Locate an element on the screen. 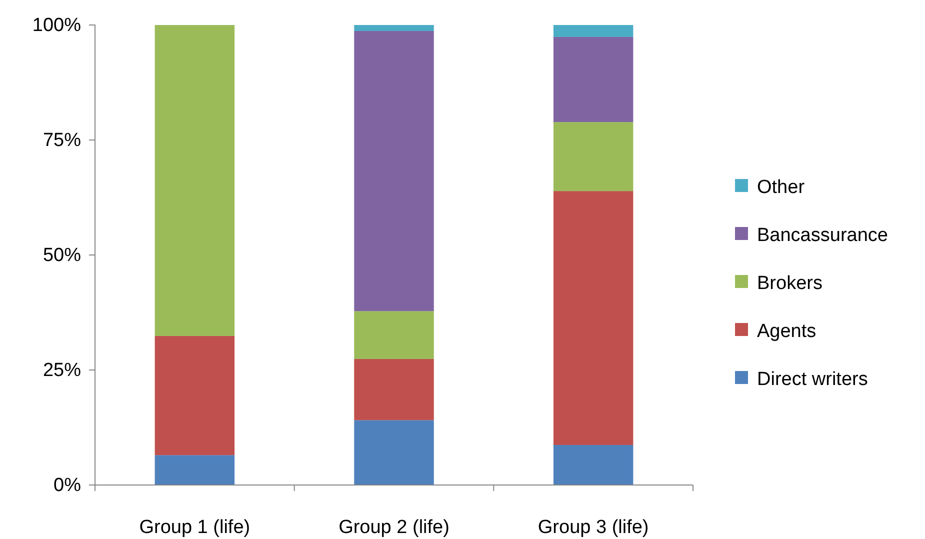 The width and height of the screenshot is (925, 539). legend-label: Other is located at coordinates (781, 187).